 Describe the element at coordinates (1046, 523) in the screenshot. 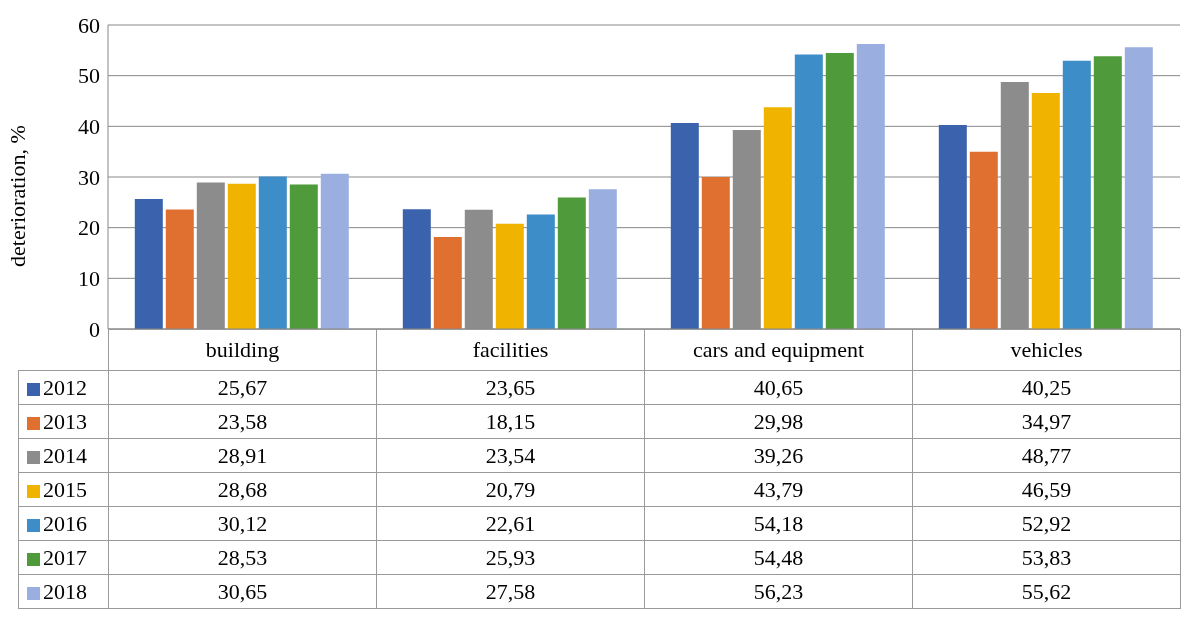

I see `data-label: 52,92` at that location.